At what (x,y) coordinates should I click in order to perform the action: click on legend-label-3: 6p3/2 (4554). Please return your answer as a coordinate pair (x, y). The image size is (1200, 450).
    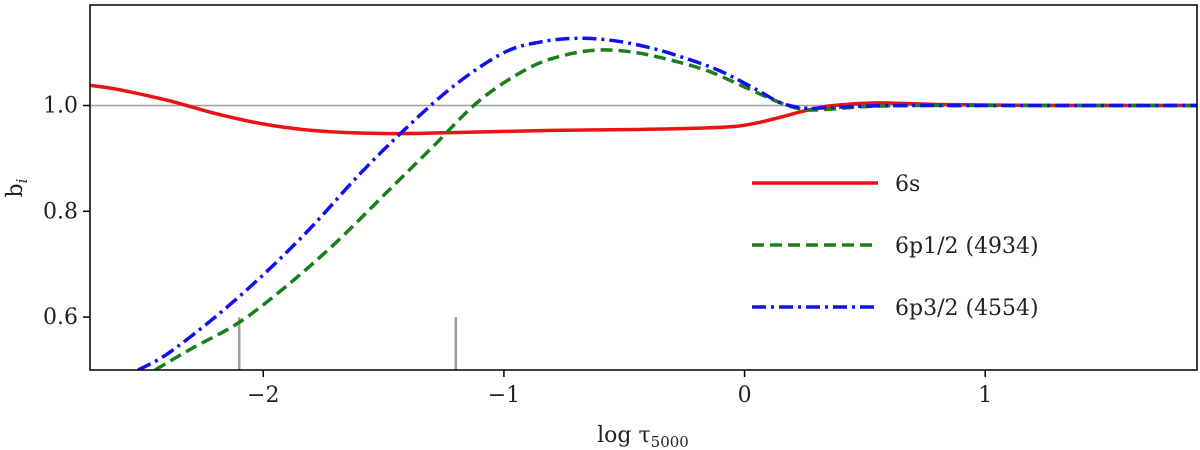
    Looking at the image, I should click on (967, 308).